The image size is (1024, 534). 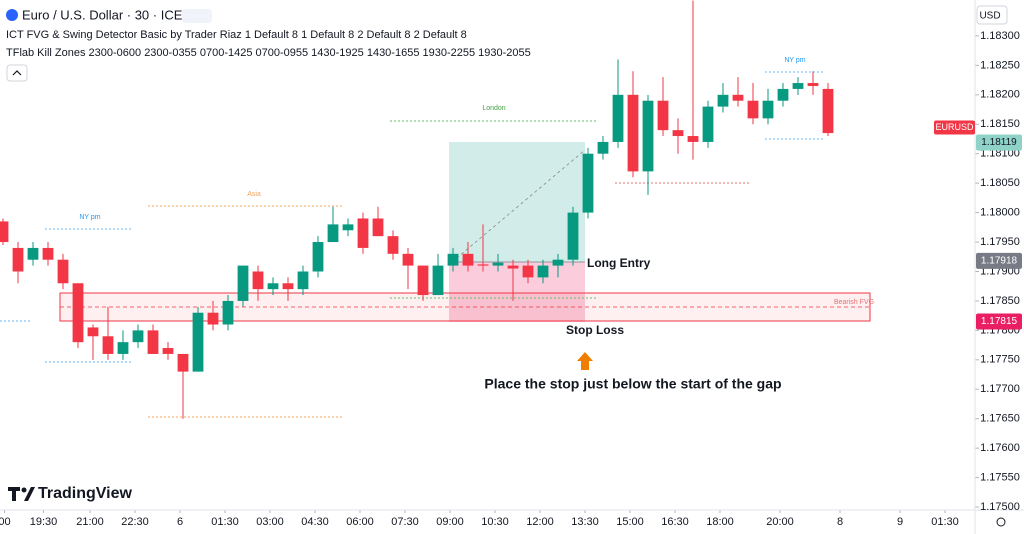 I want to click on entry-label: Long Entry, so click(x=619, y=263).